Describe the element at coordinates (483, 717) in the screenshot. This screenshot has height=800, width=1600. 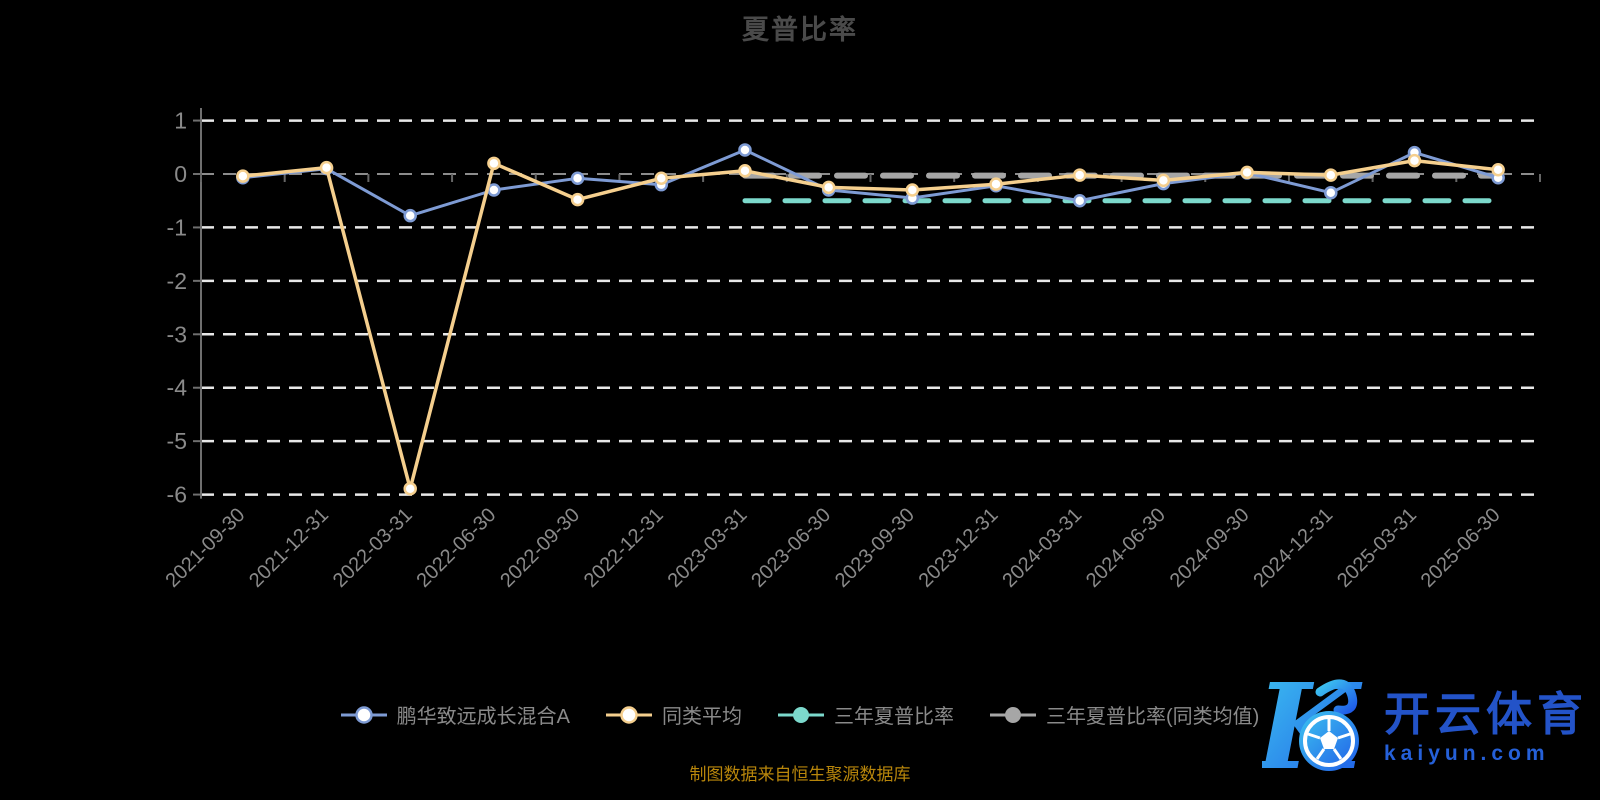
I see `legend-label-fund: 鹏华致远成长混合A` at that location.